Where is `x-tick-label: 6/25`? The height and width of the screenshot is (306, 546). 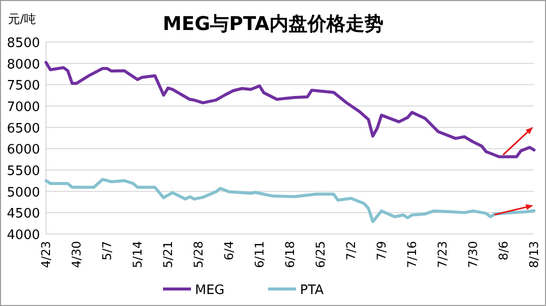
x-tick-label: 6/25 is located at coordinates (321, 254).